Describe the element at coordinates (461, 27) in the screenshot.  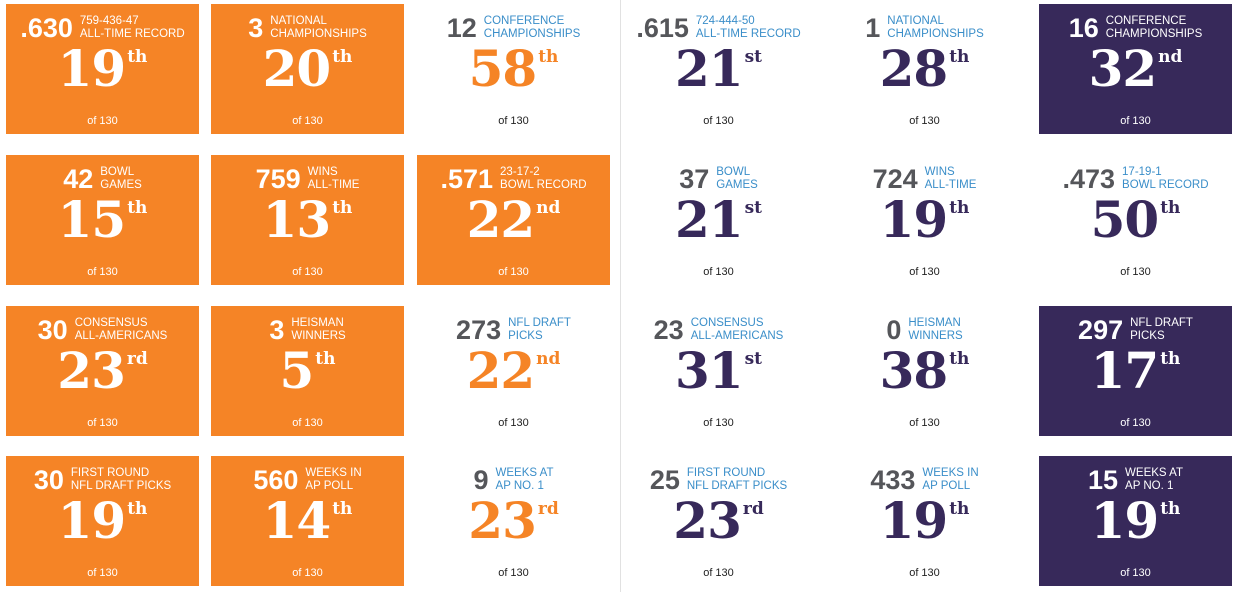
I see `stat-value: 12` at that location.